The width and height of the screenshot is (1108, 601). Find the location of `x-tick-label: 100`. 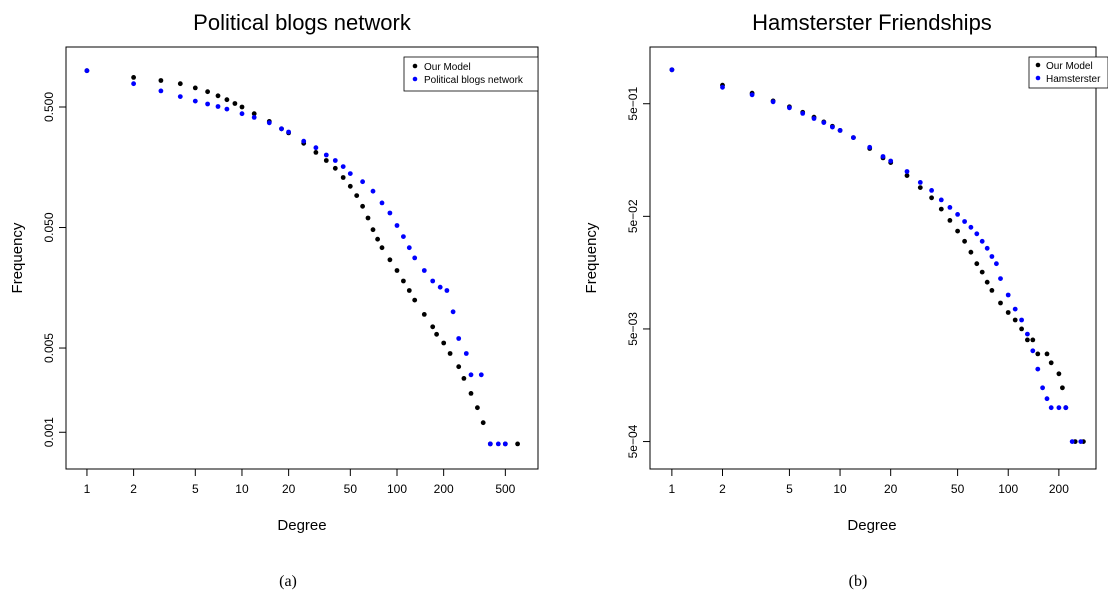

x-tick-label: 100 is located at coordinates (397, 489).